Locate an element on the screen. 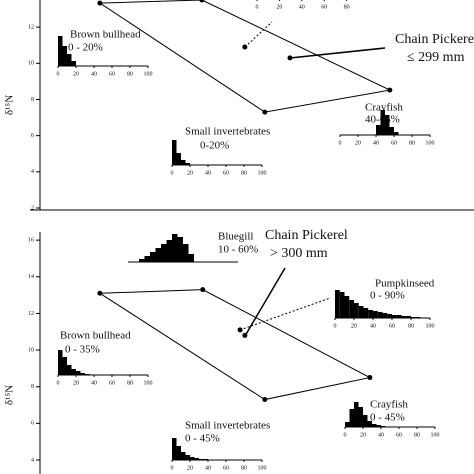 The image size is (474, 474). y-tick-label: 14 is located at coordinates (31, 277).